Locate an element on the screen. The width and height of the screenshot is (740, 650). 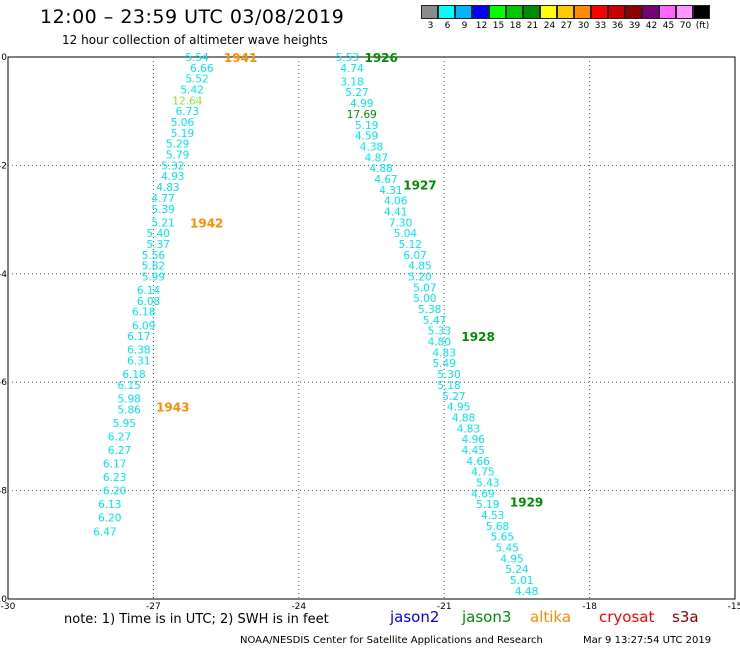
color-scale-label: 18 is located at coordinates (515, 26).